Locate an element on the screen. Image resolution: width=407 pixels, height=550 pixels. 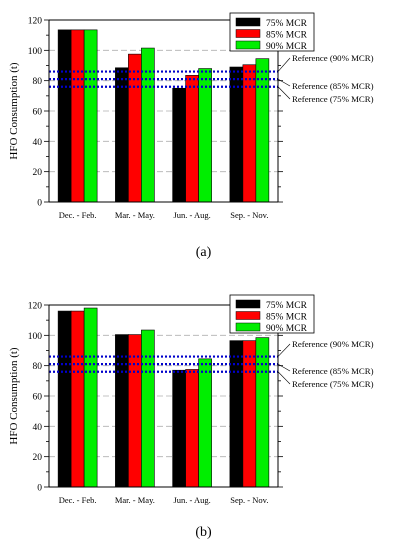
caption-b: (b) is located at coordinates (203, 532).